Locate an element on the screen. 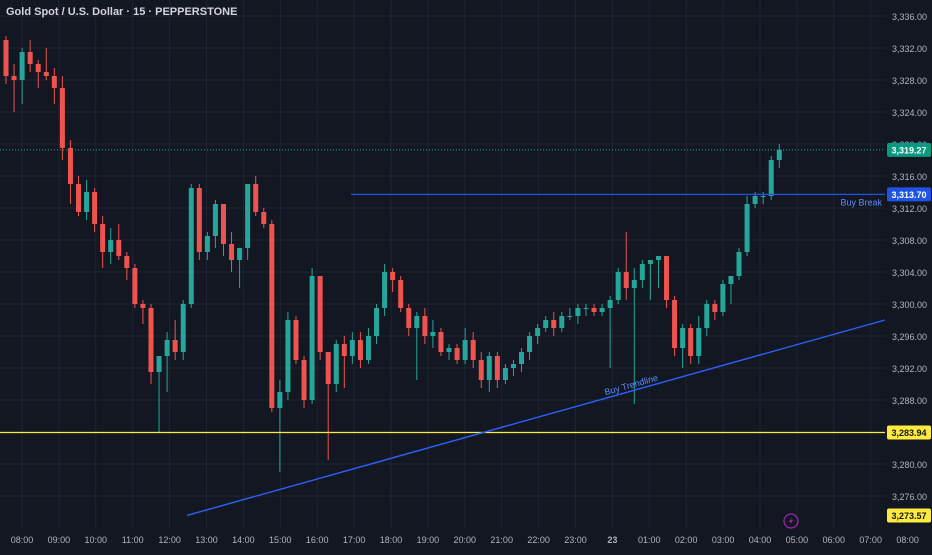 This screenshot has height=555, width=932. time-tick-label: 07:00 is located at coordinates (870, 540).